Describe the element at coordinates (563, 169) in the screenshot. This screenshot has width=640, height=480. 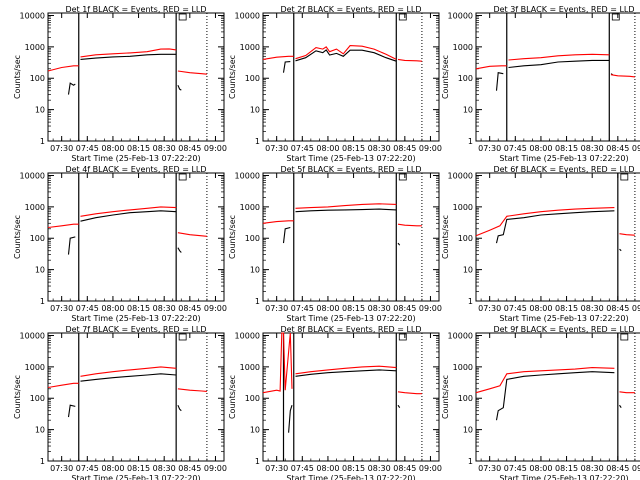
I see `panel-title: Det 6f BLACK = Events, RED = LLD` at that location.